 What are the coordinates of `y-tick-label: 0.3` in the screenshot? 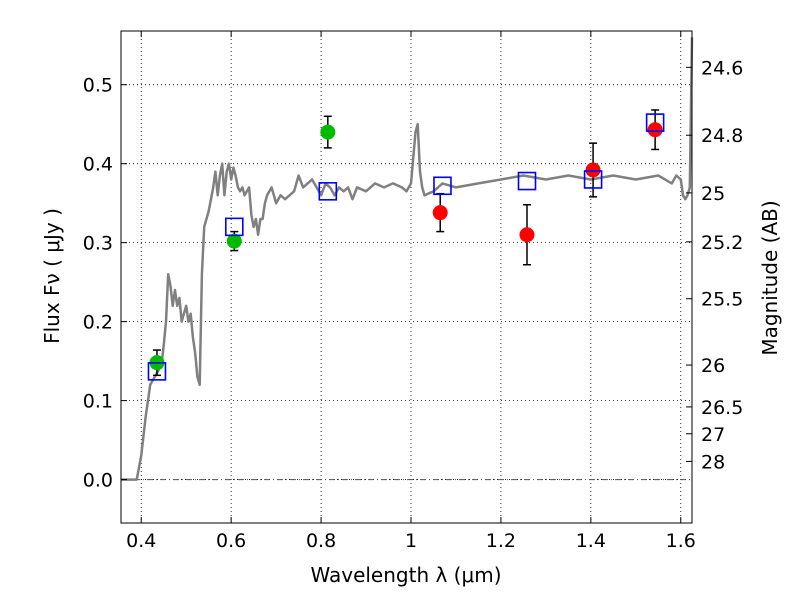 It's located at (98, 244).